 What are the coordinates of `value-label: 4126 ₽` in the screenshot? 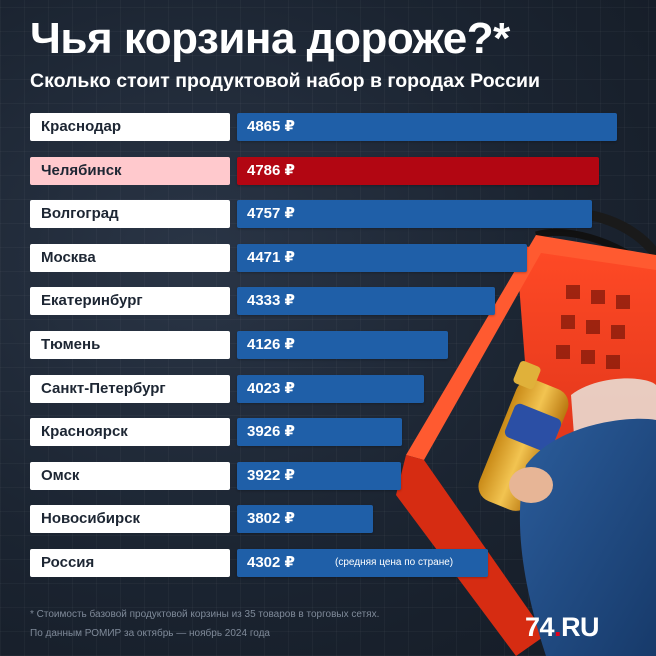 It's located at (271, 344).